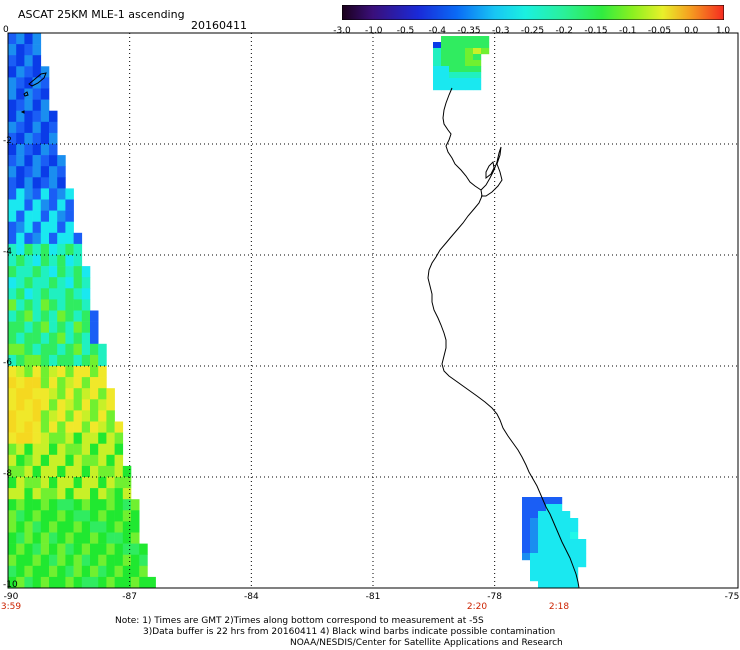 This screenshot has height=650, width=740. What do you see at coordinates (219, 25) in the screenshot?
I see `map-date: 20160411` at bounding box center [219, 25].